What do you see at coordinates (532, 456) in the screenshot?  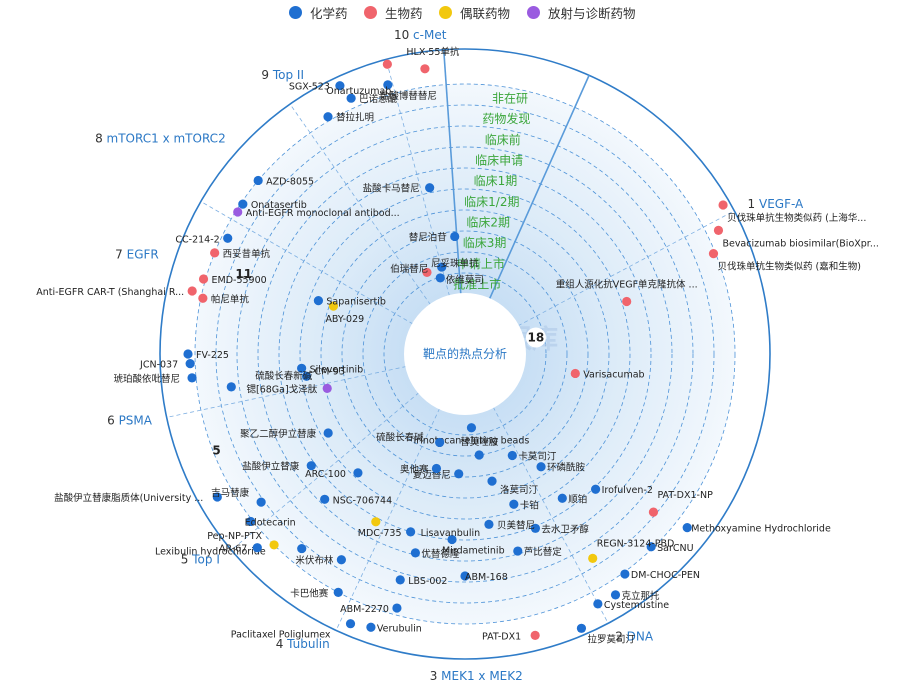 I see `drug-marker: 卡莫司汀` at bounding box center [532, 456].